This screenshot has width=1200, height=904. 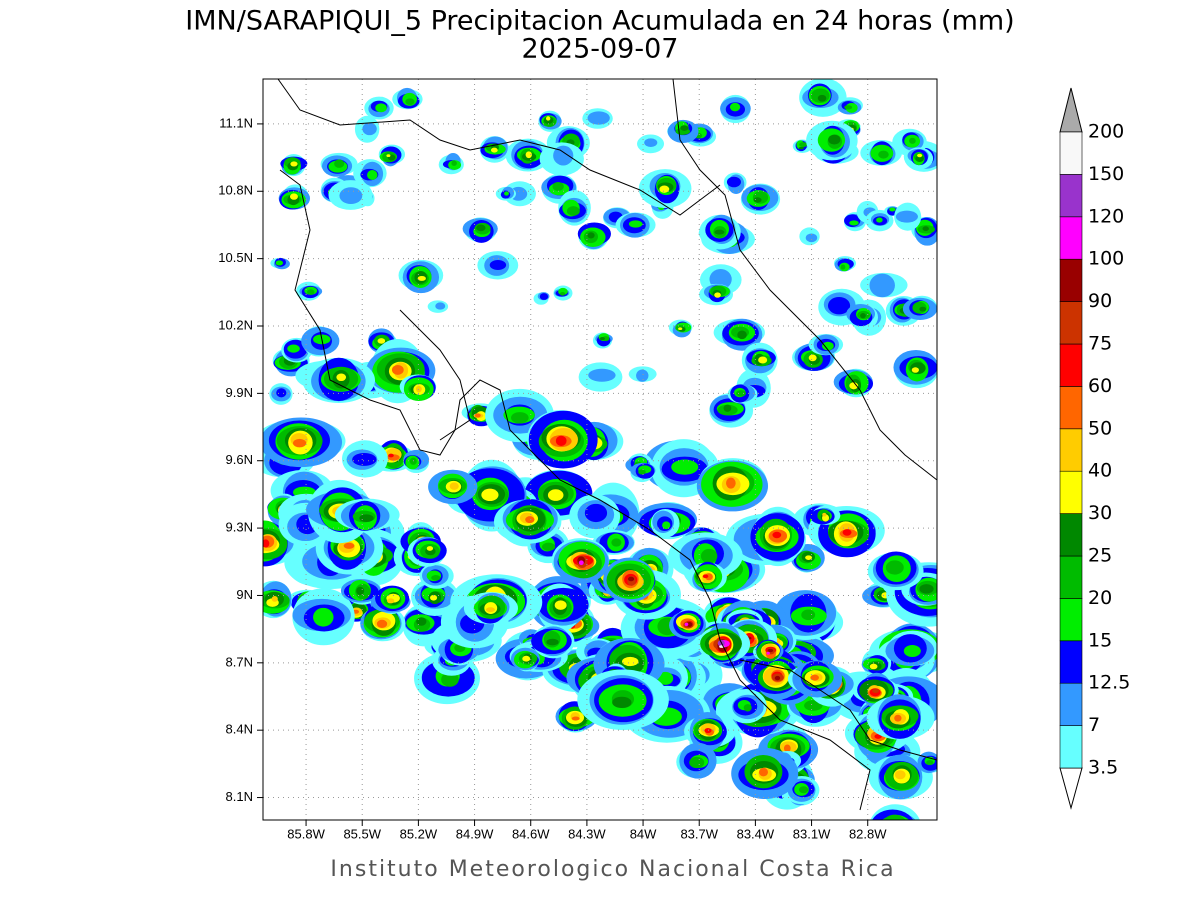 What do you see at coordinates (812, 833) in the screenshot?
I see `x-tick-label: 83.1W` at bounding box center [812, 833].